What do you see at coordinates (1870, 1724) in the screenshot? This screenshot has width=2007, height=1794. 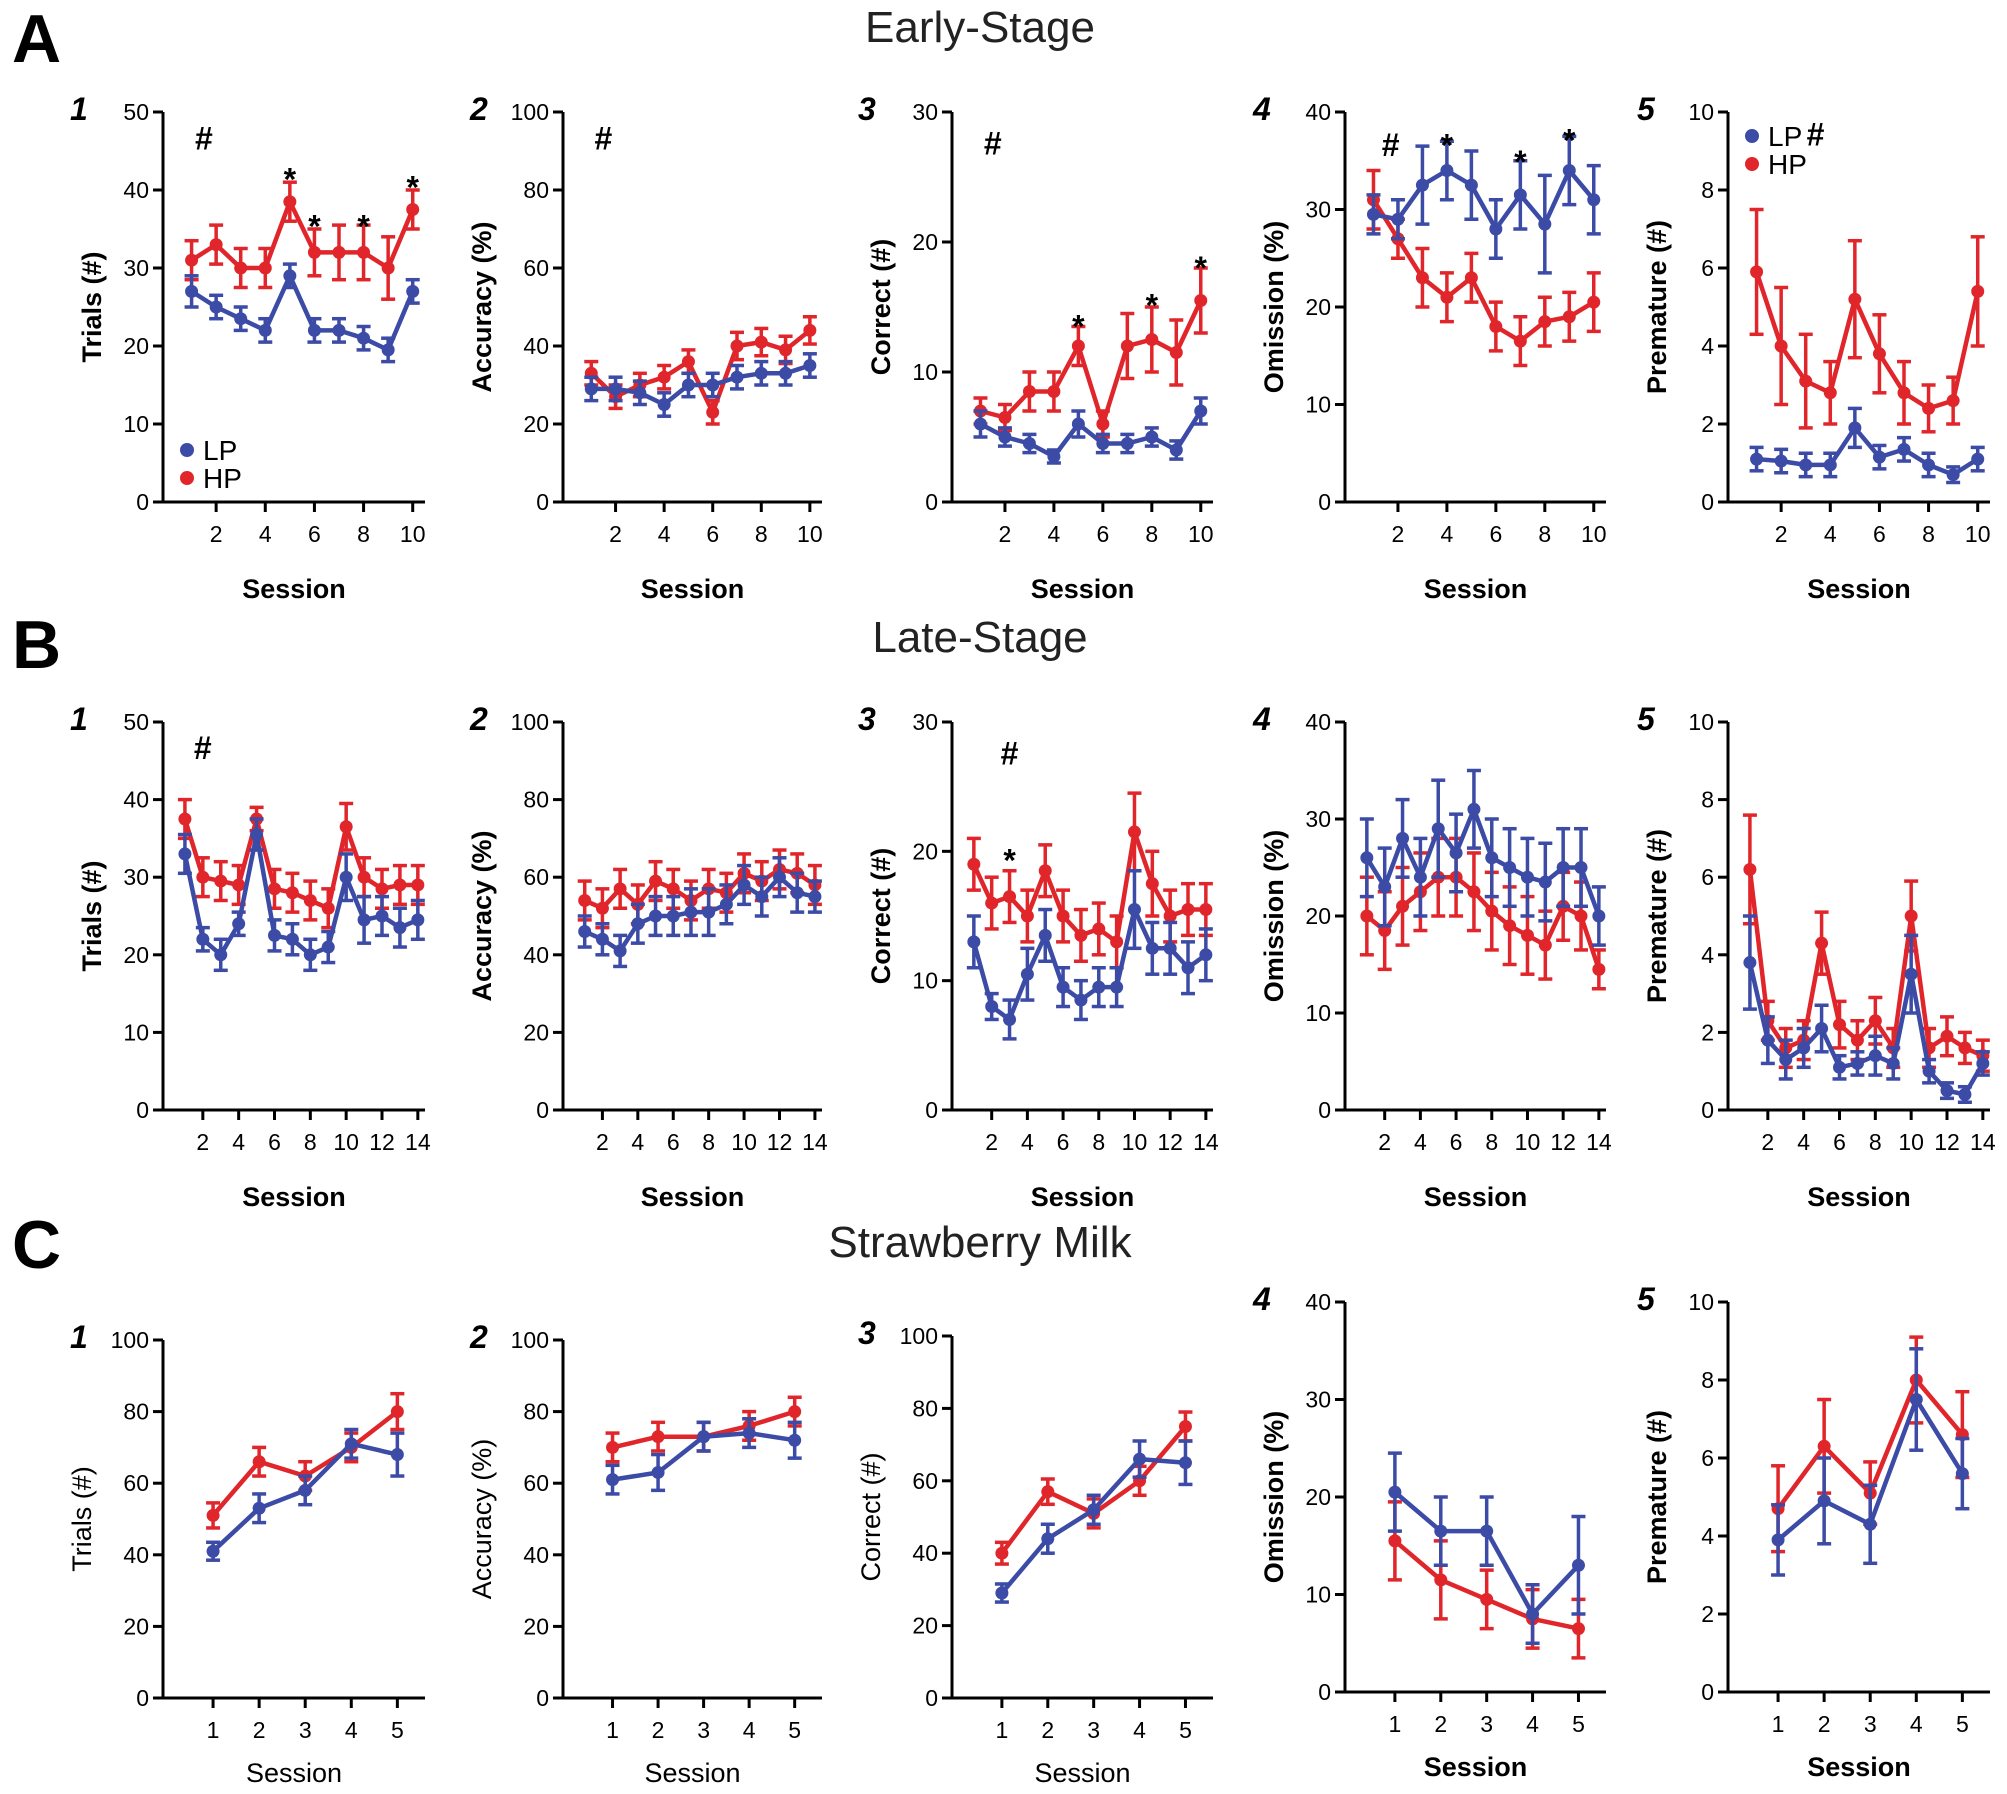 I see `x-tick-label: 3` at bounding box center [1870, 1724].